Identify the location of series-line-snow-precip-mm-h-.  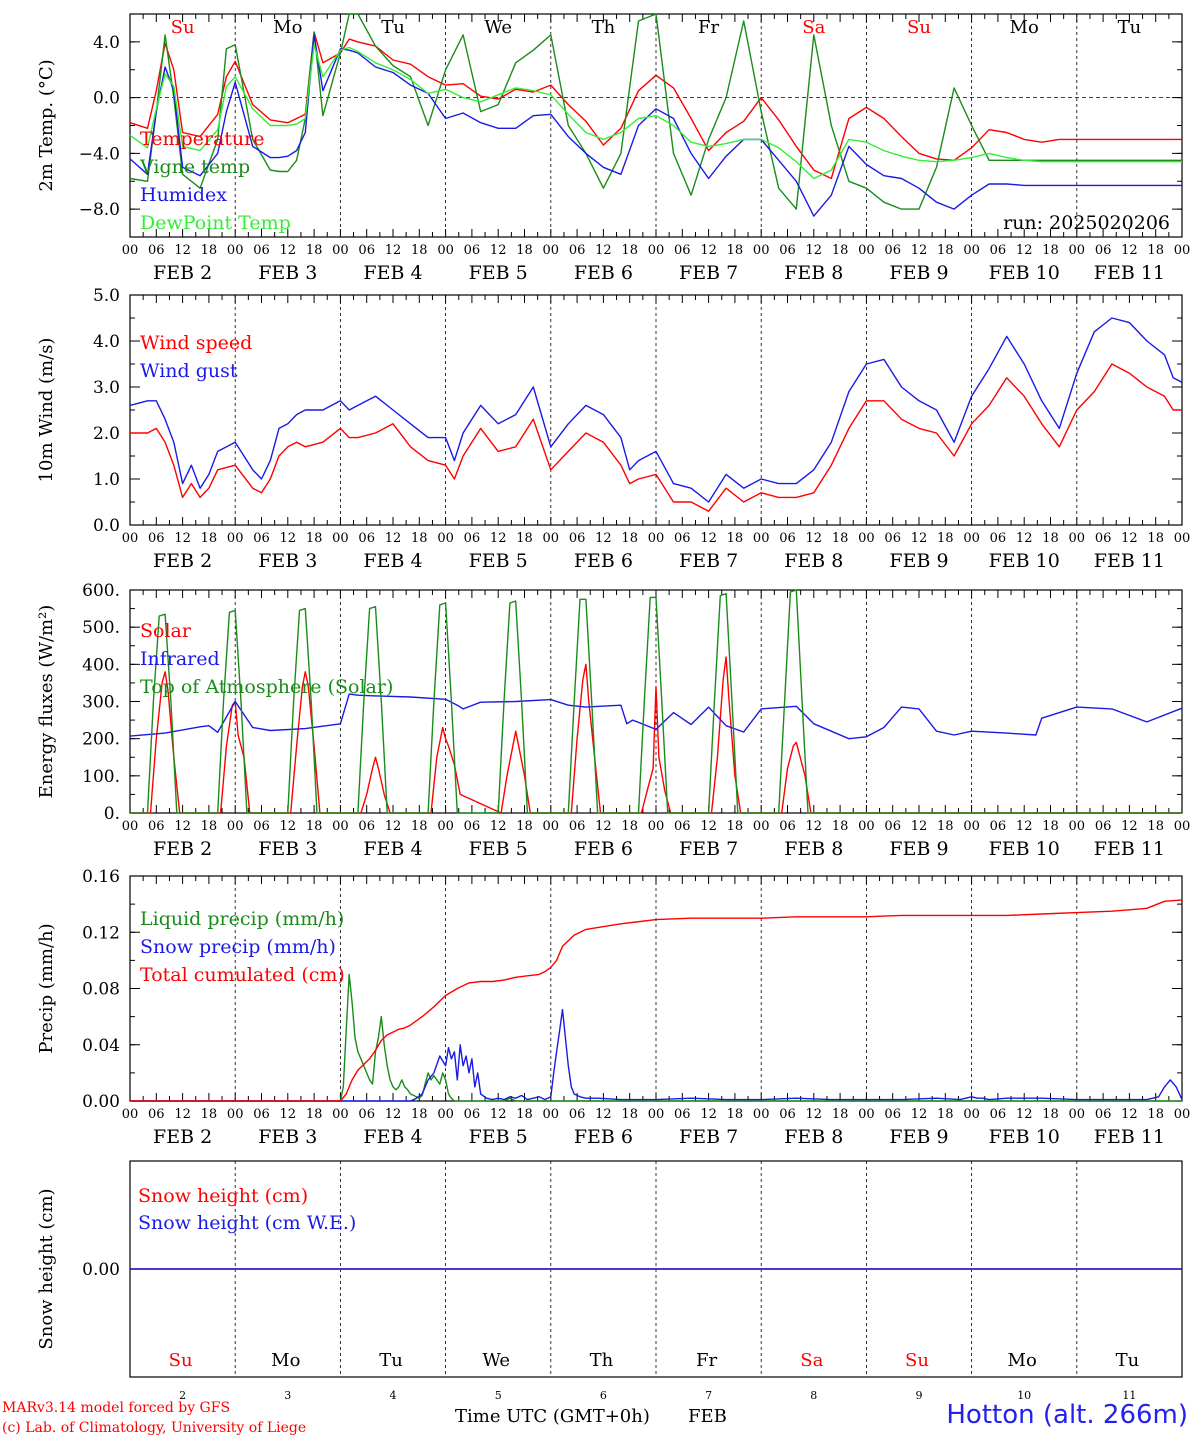
(656, 1055).